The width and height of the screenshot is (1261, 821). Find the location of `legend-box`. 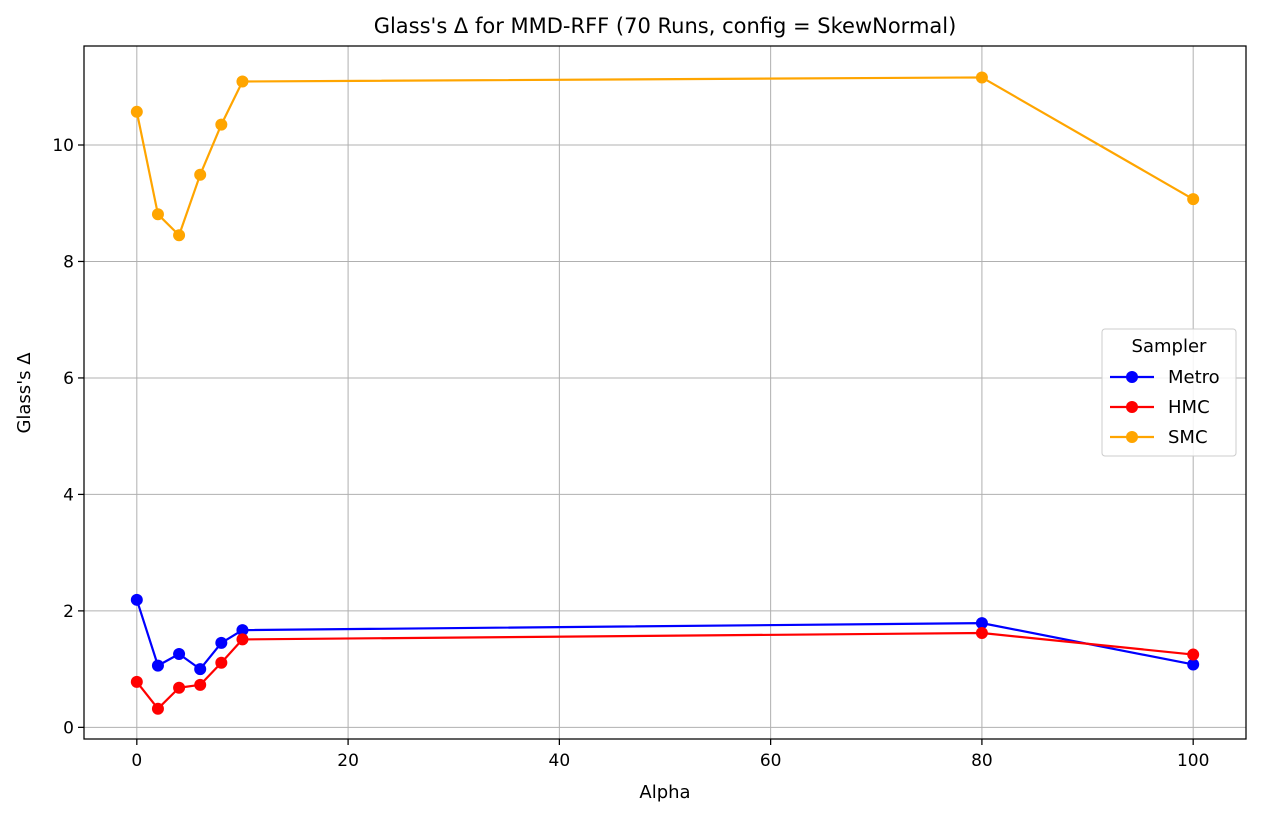

legend-box is located at coordinates (1169, 392).